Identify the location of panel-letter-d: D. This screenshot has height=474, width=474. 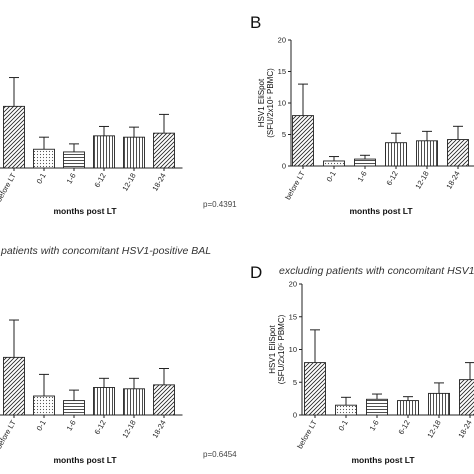
(256, 272).